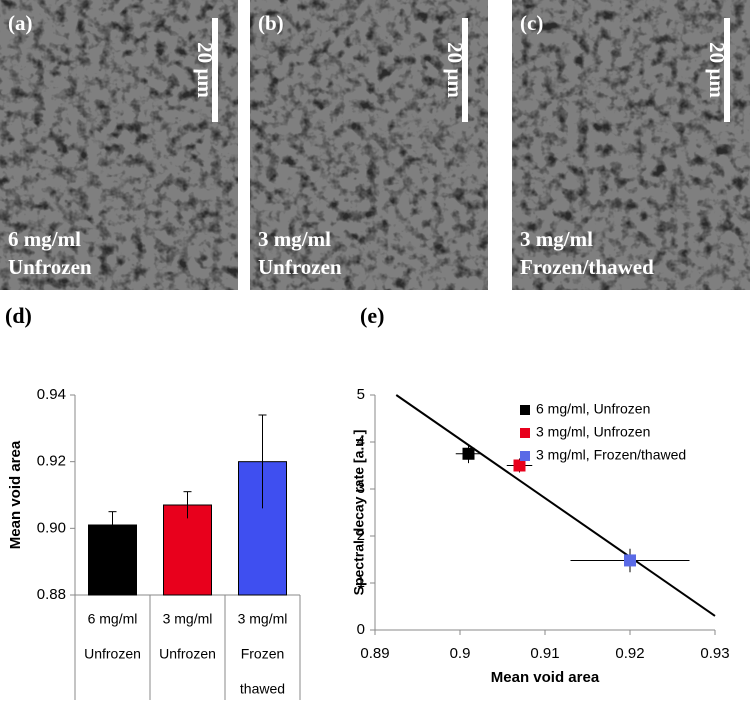 The width and height of the screenshot is (750, 701). What do you see at coordinates (593, 409) in the screenshot?
I see `legend-label: 6 mg/ml, Unfrozen` at bounding box center [593, 409].